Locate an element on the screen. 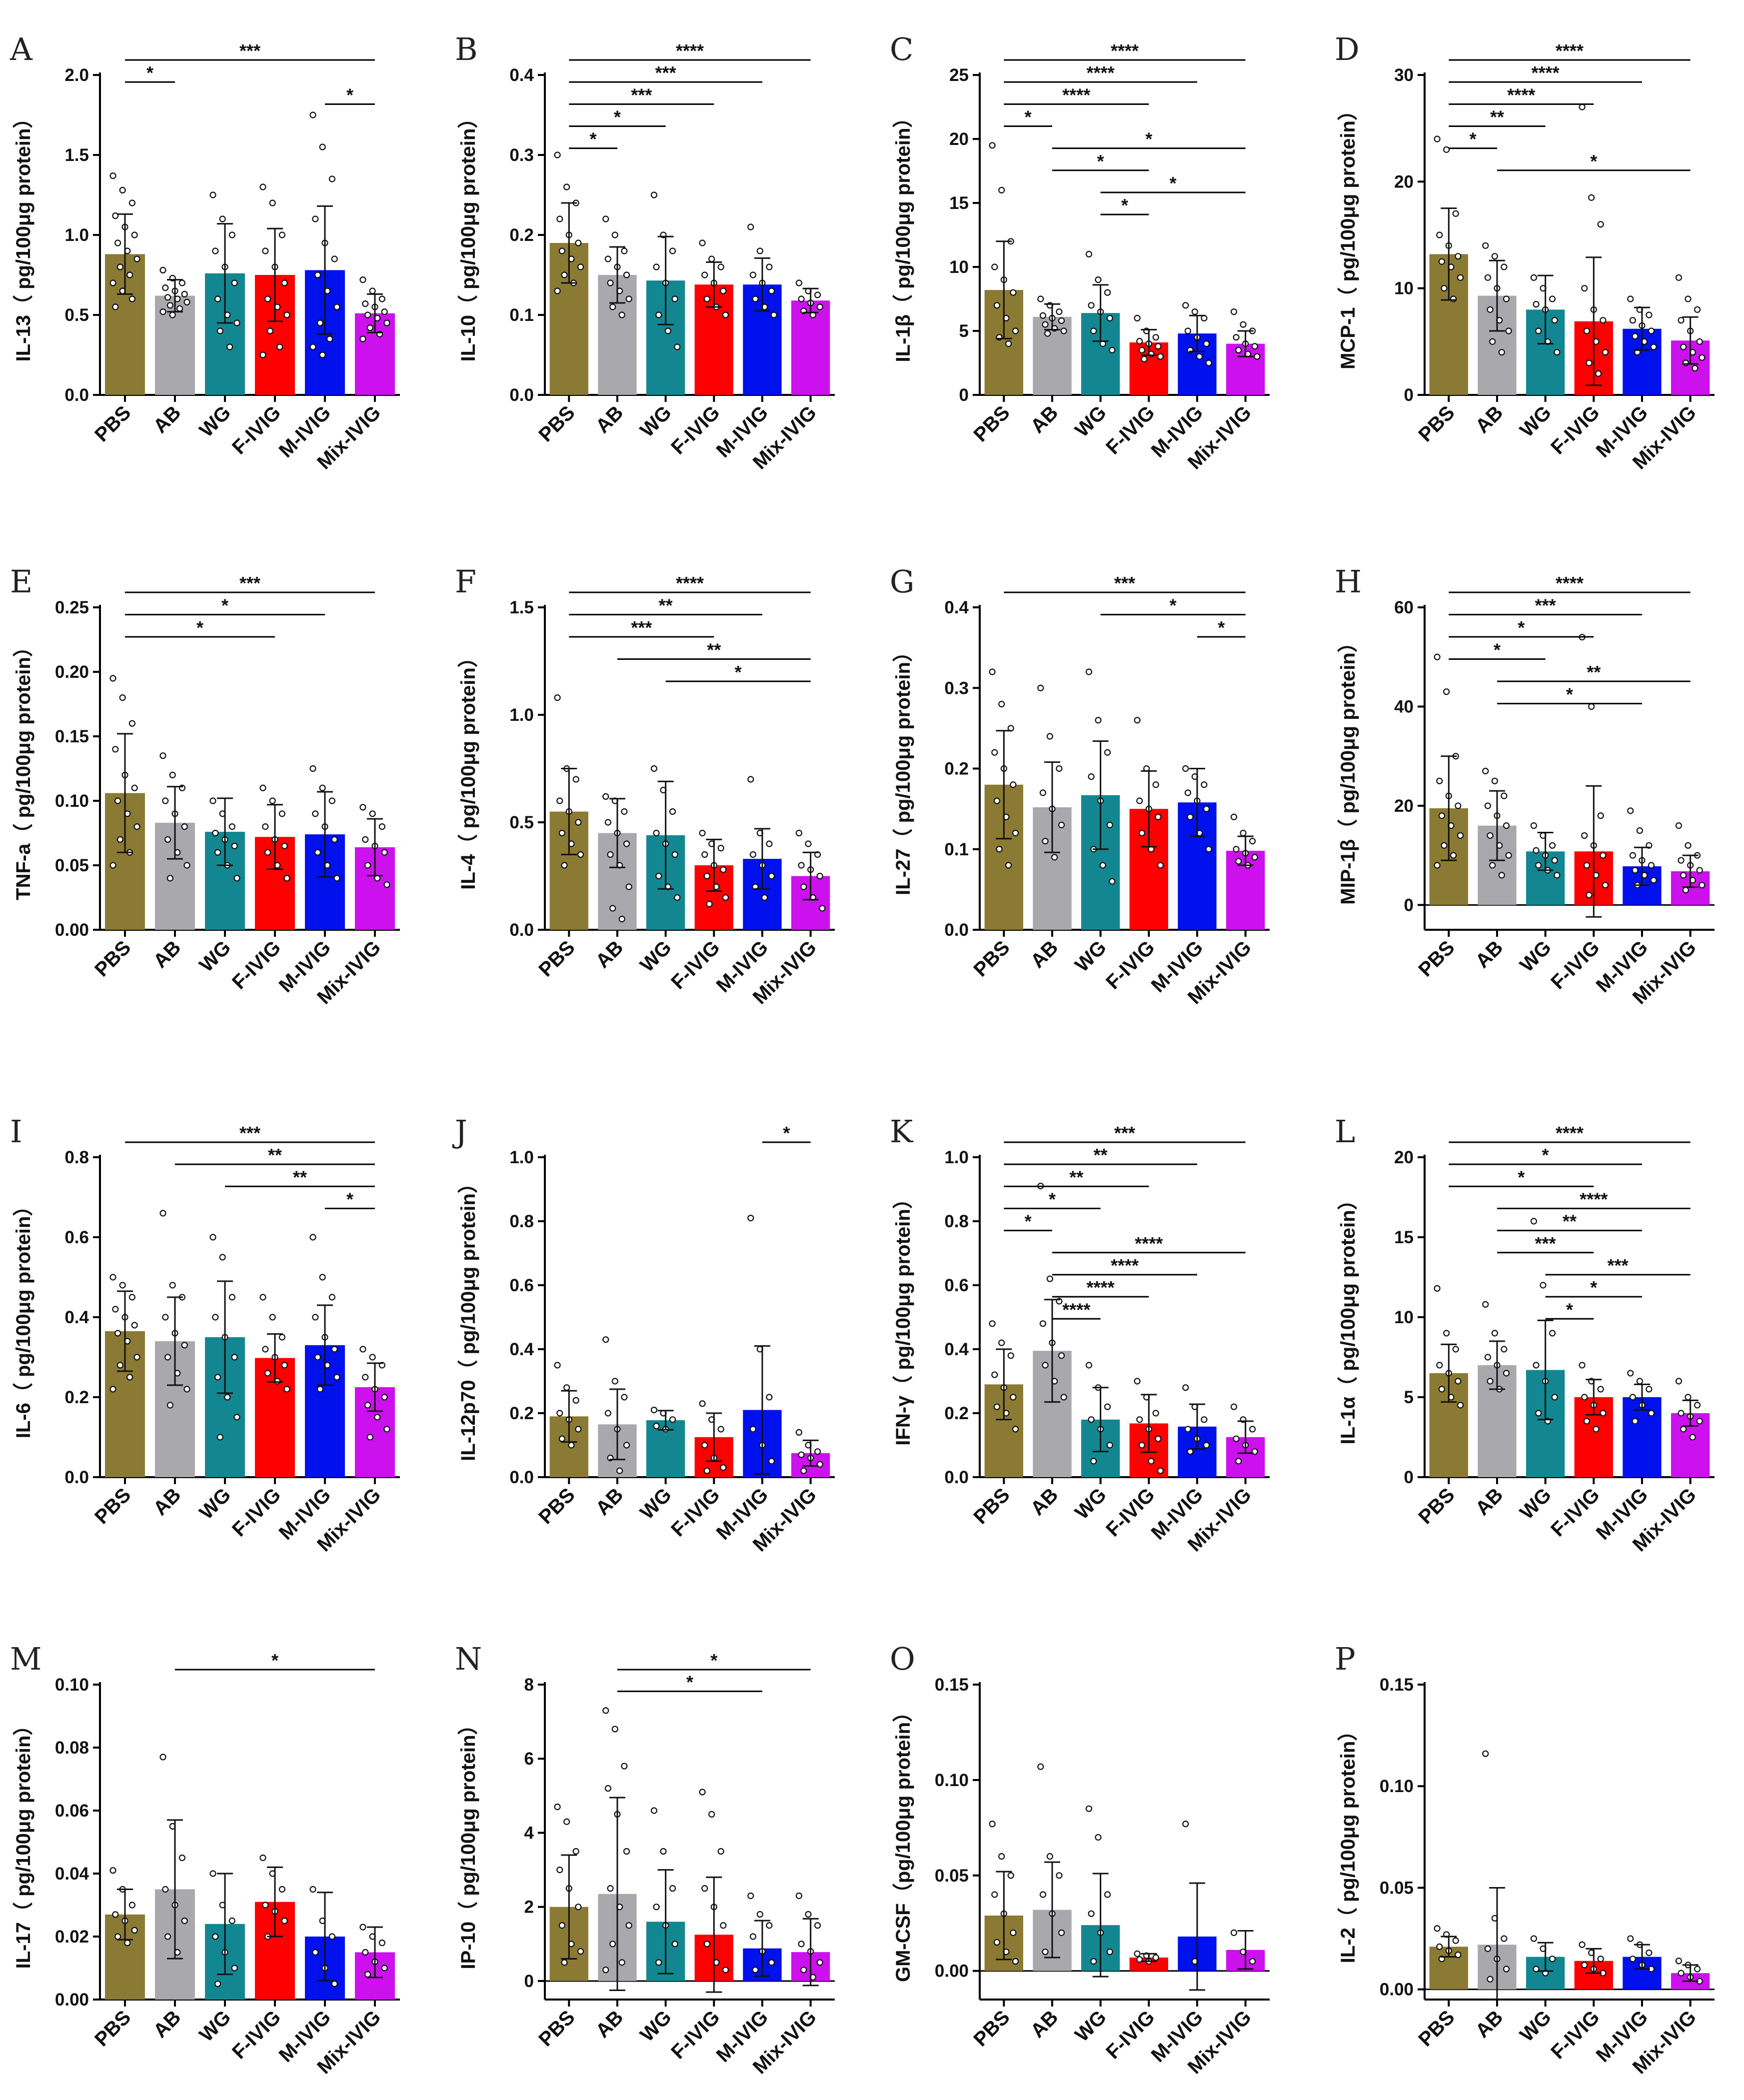 The width and height of the screenshot is (1744, 2100). x-tick-label: F-IVIG is located at coordinates (256, 2034).